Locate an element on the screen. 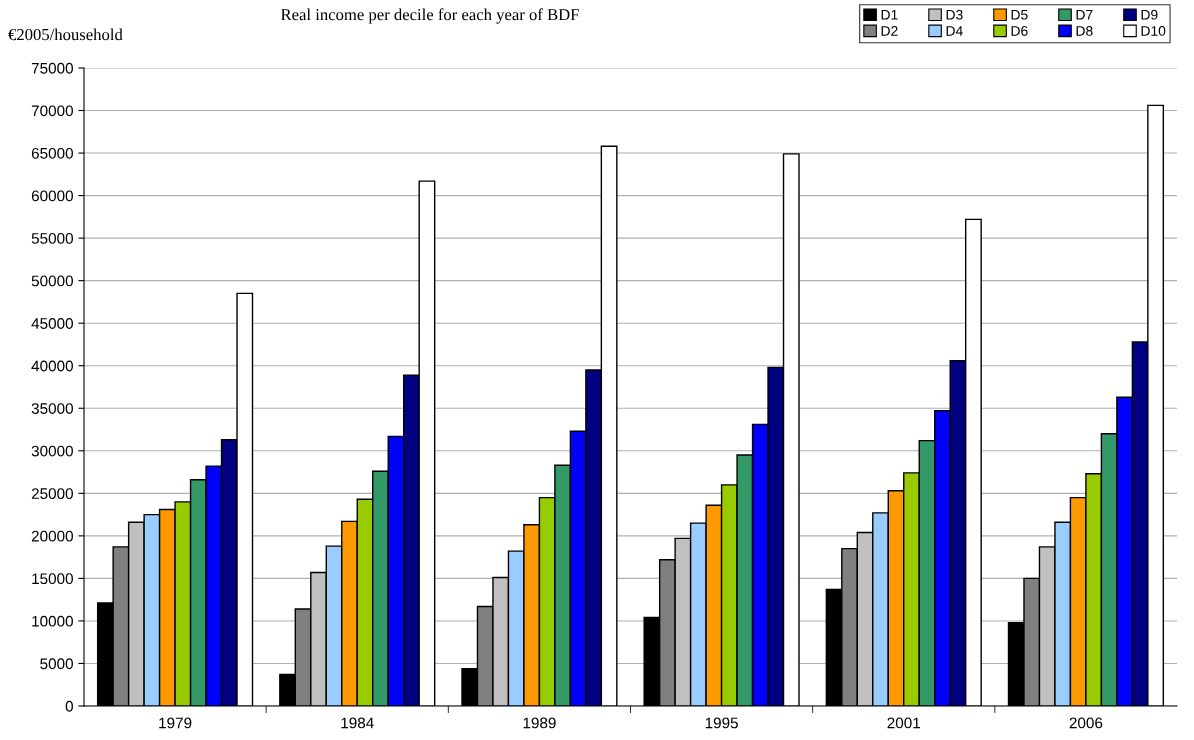  legend-label: D7 is located at coordinates (1084, 14).